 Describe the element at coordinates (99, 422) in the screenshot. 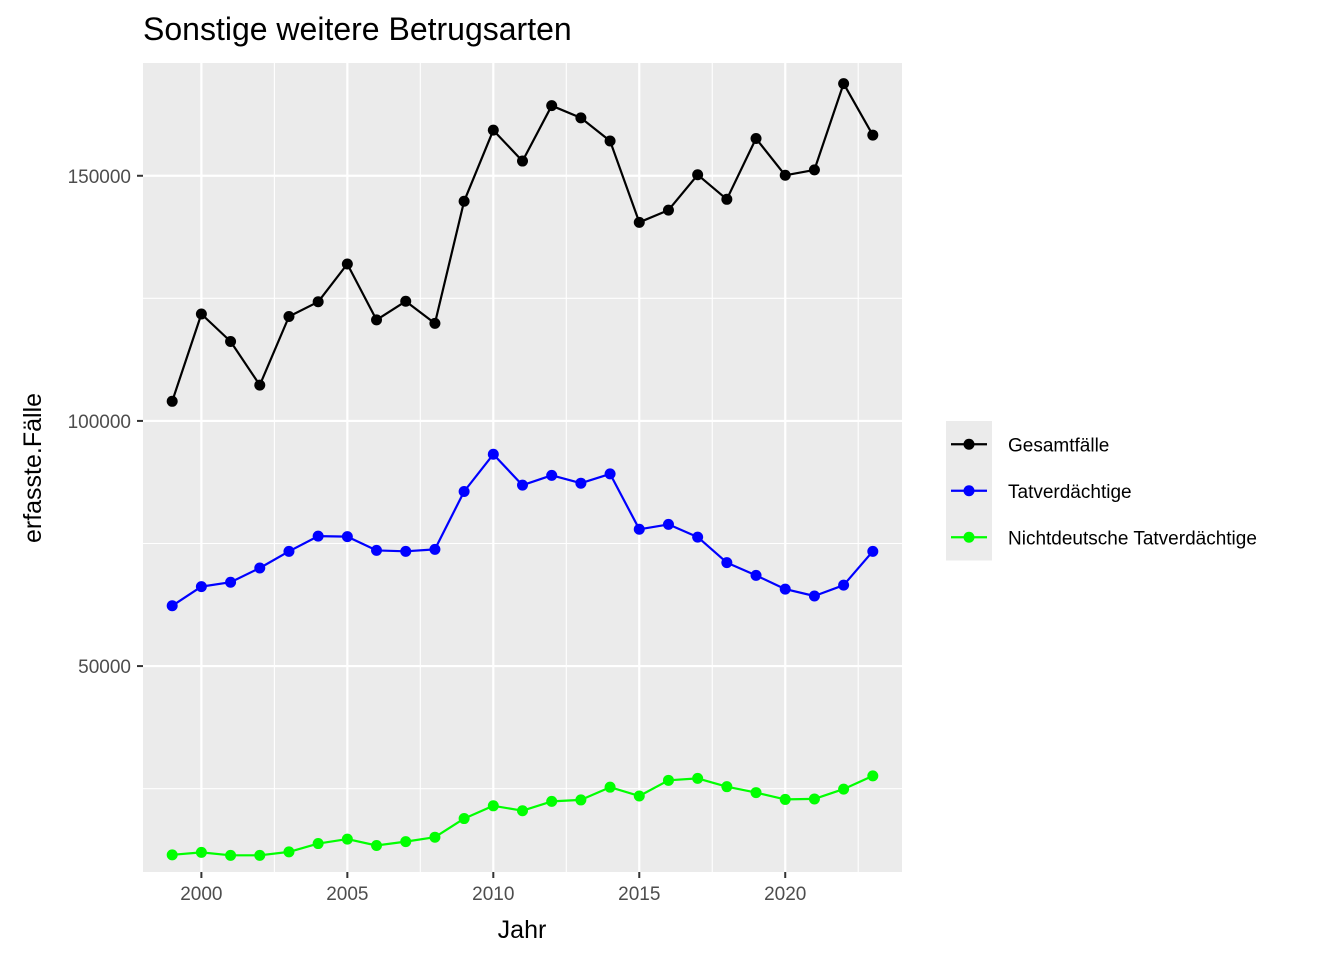

I see `y-tick-label: 100000` at that location.